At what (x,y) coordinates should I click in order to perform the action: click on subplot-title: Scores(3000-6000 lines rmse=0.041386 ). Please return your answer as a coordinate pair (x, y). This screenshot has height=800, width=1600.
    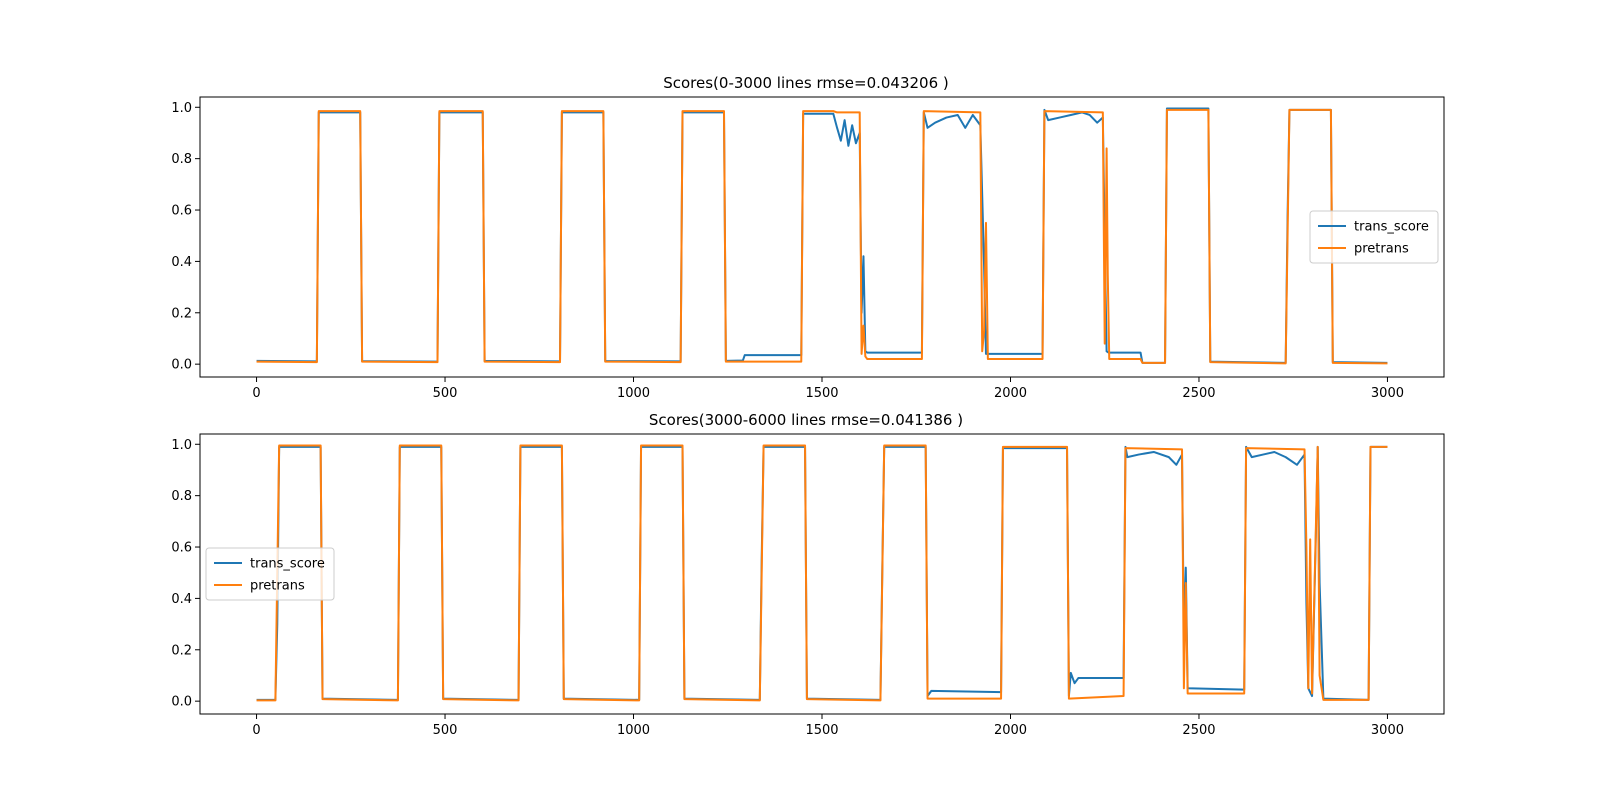
    Looking at the image, I should click on (806, 420).